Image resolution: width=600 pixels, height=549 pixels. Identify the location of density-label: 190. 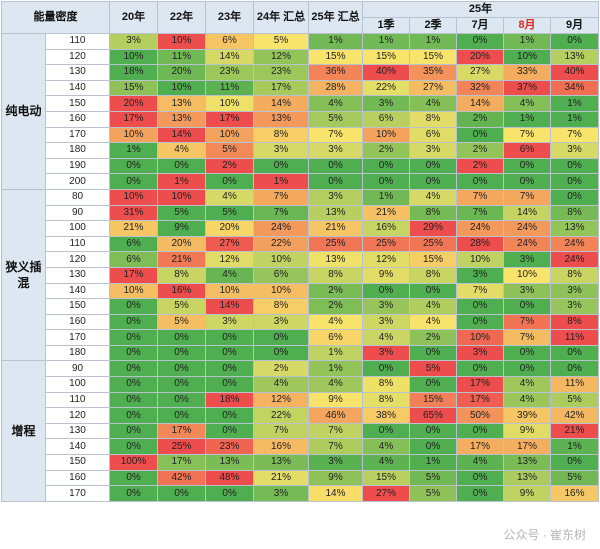
(77, 166).